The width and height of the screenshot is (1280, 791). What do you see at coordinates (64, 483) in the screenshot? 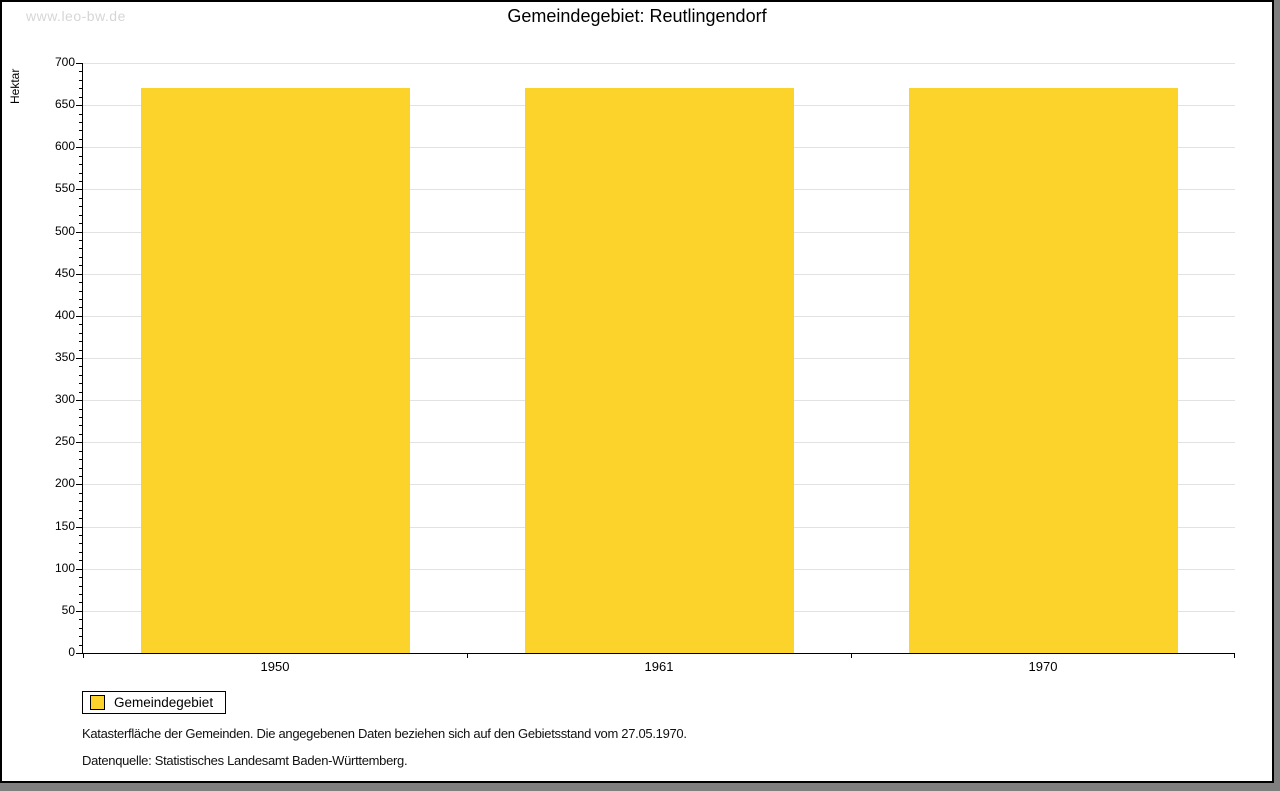
I see `y-tick-label: 200` at bounding box center [64, 483].